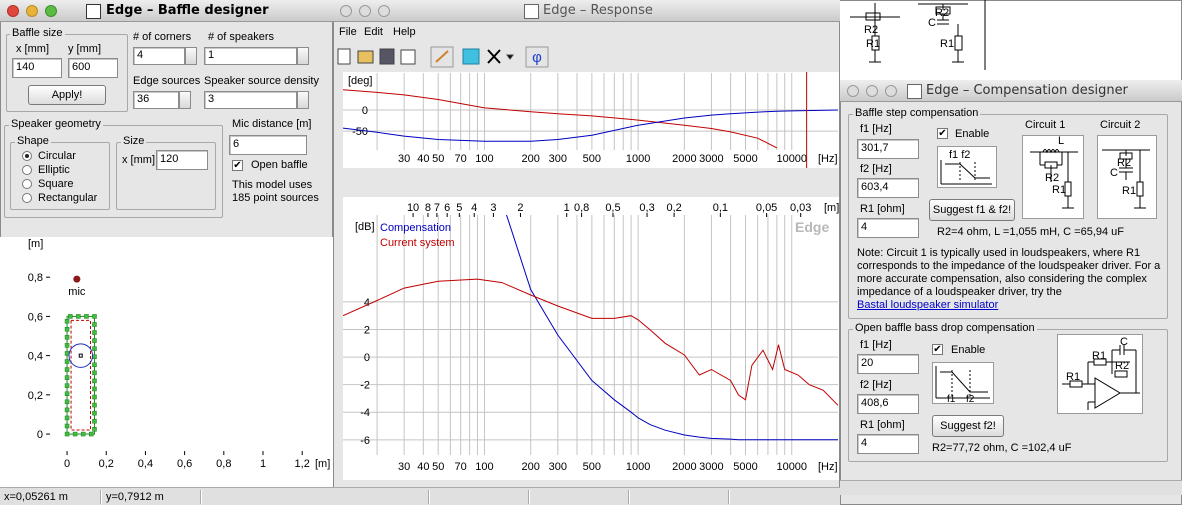 The height and width of the screenshot is (505, 1182). What do you see at coordinates (275, 198) in the screenshot?
I see `note: 185 point sources` at bounding box center [275, 198].